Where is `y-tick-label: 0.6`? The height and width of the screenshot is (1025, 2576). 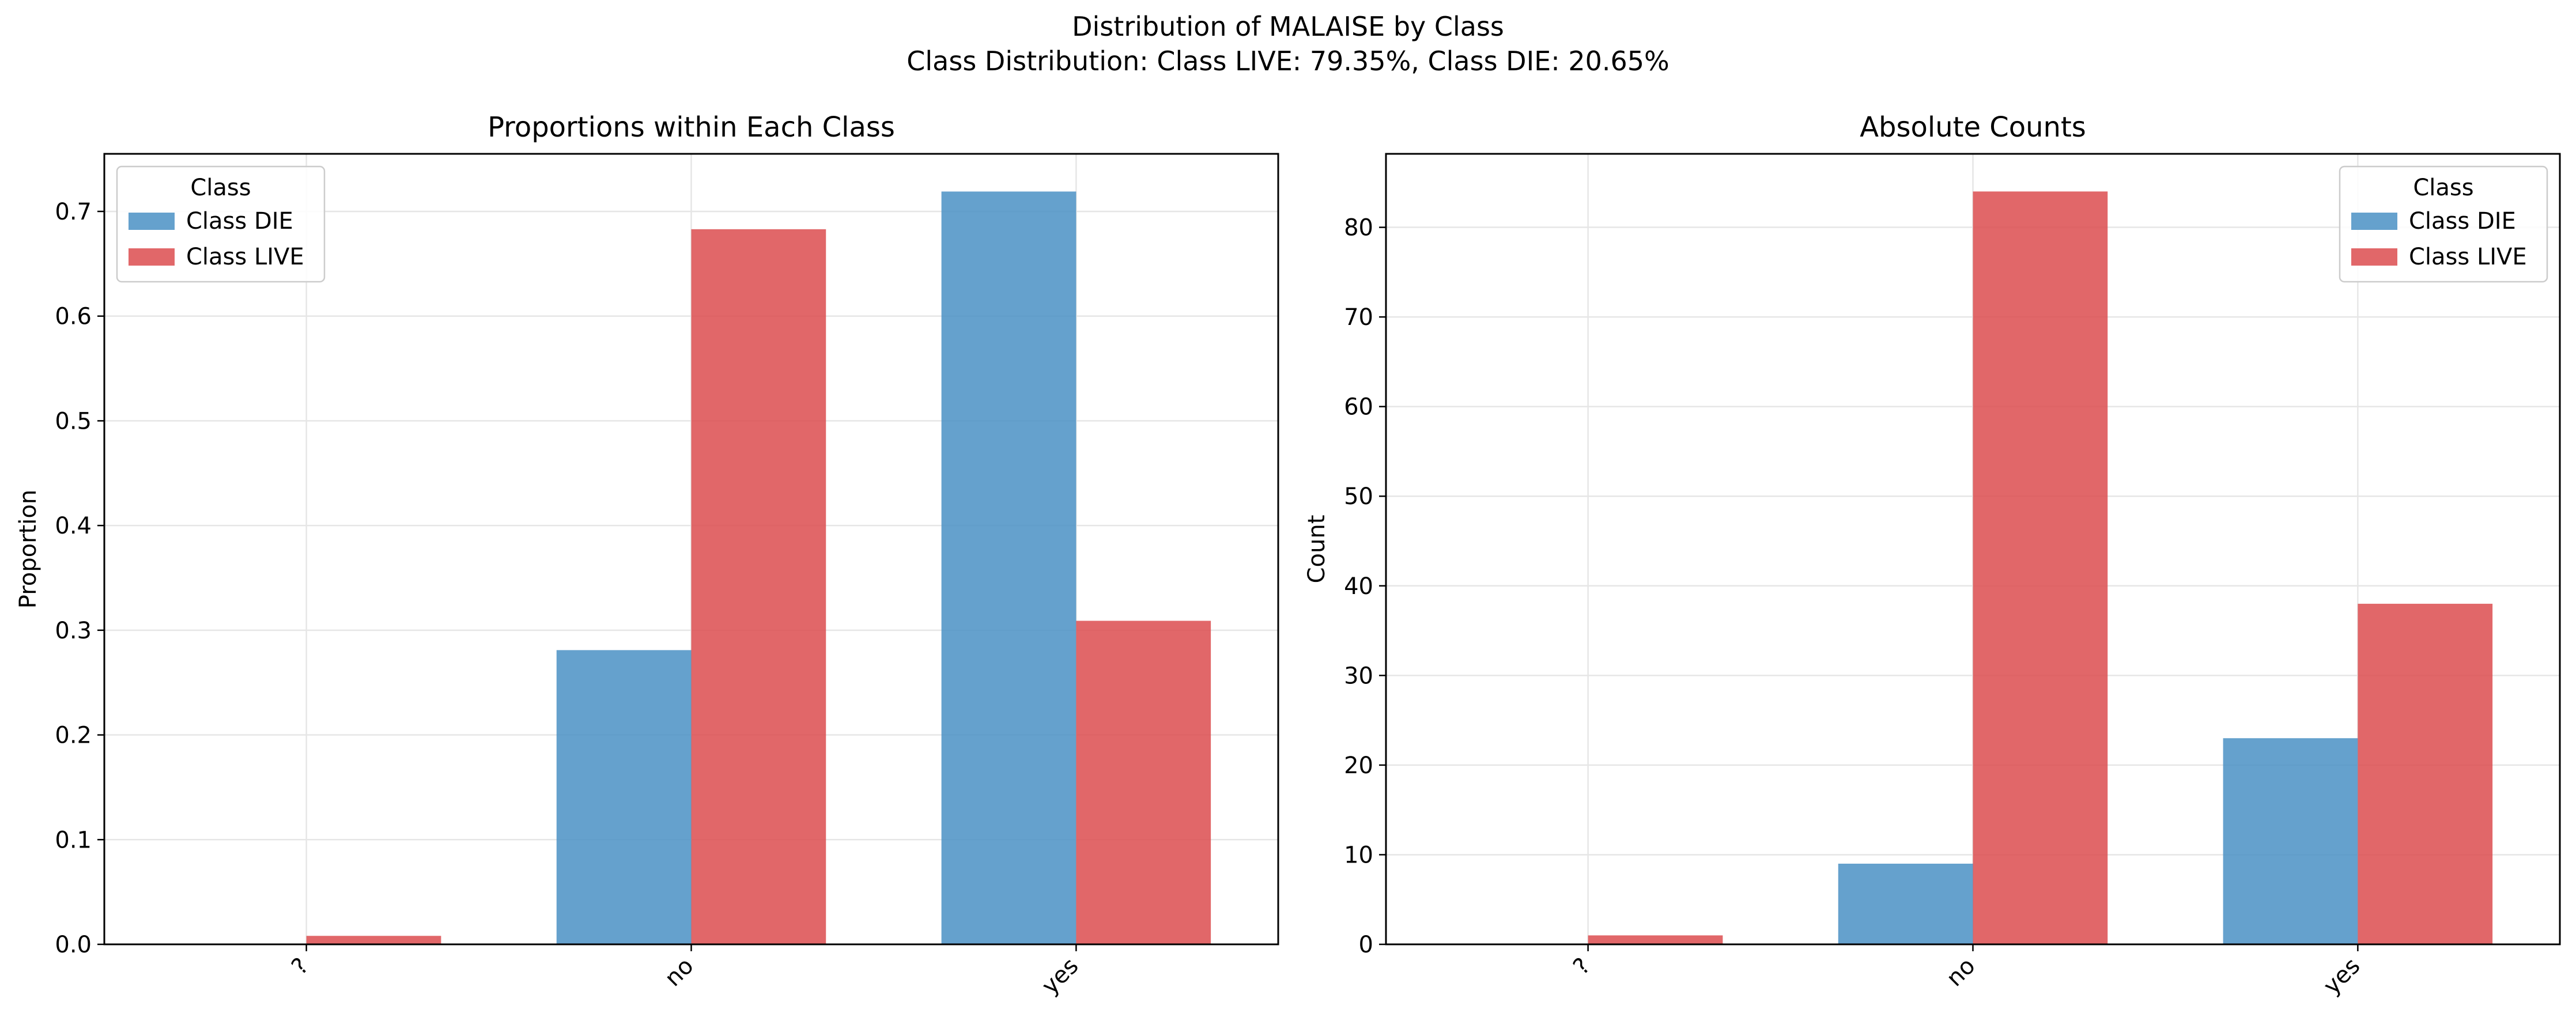
y-tick-label: 0.6 is located at coordinates (73, 317).